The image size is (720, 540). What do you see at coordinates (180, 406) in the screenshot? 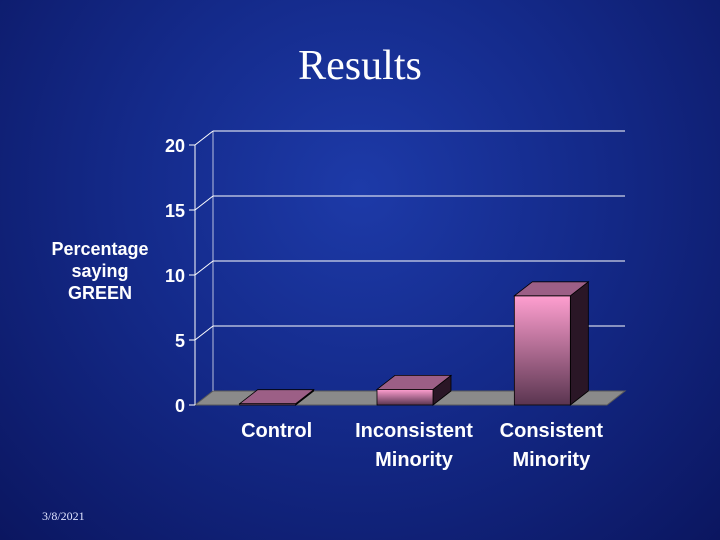
I see `y-tick-label: 0` at bounding box center [180, 406].